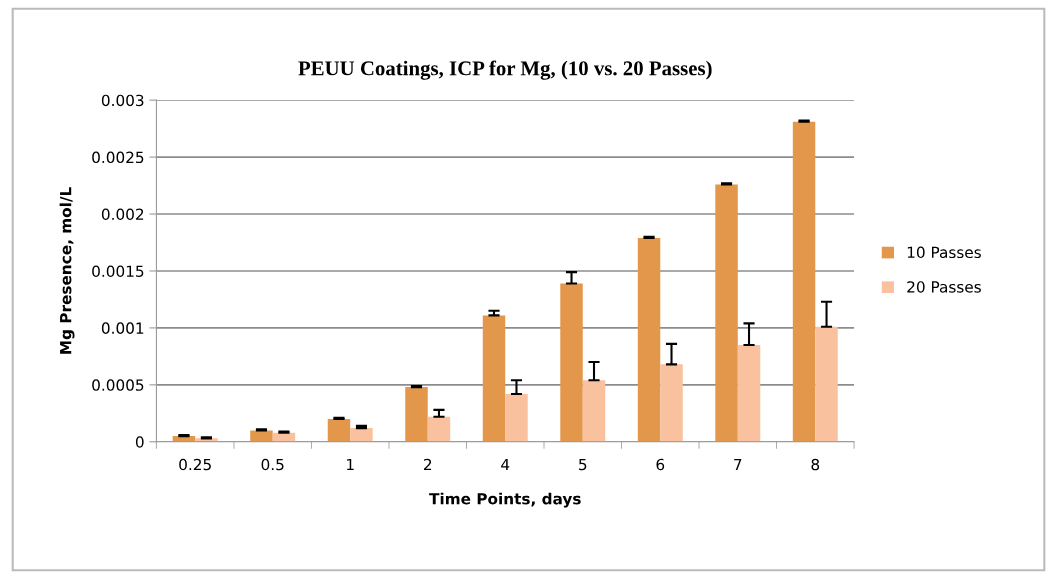  I want to click on x-tick-label: 5, so click(583, 464).